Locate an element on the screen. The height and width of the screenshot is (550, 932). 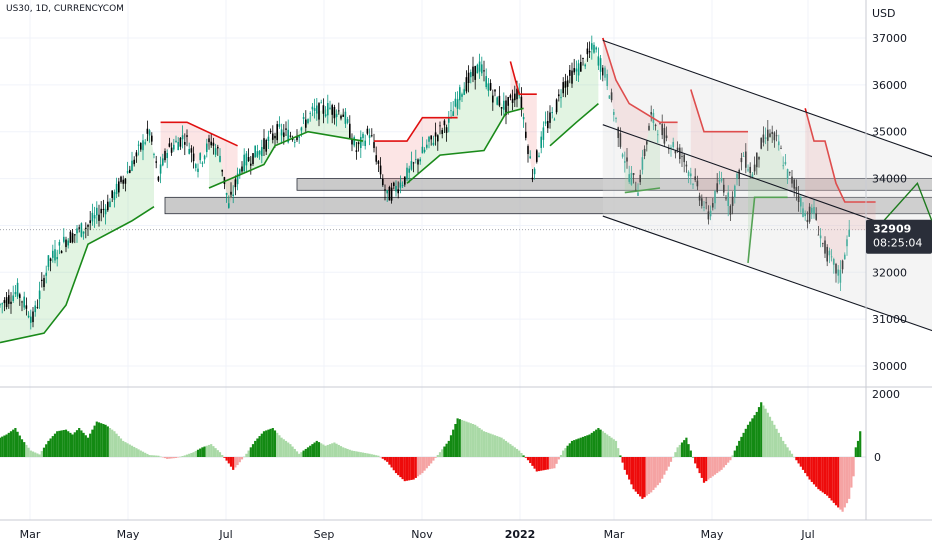
x-tick-label: Nov is located at coordinates (422, 534).